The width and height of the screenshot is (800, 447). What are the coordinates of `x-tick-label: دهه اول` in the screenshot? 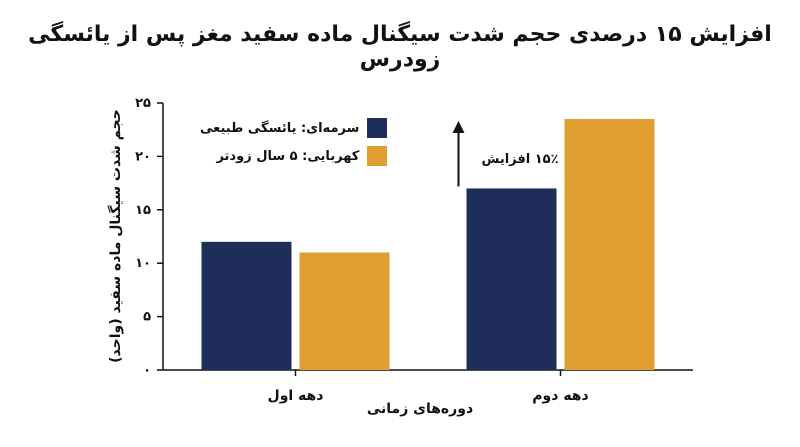 It's located at (296, 396).